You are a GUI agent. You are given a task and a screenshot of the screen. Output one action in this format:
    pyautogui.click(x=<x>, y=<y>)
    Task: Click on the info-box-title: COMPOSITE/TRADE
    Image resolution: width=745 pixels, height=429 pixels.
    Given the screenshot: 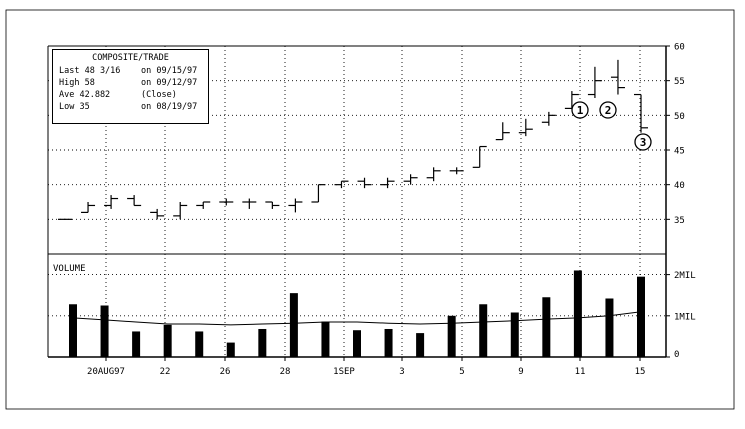 What is the action you would take?
    pyautogui.click(x=130, y=58)
    